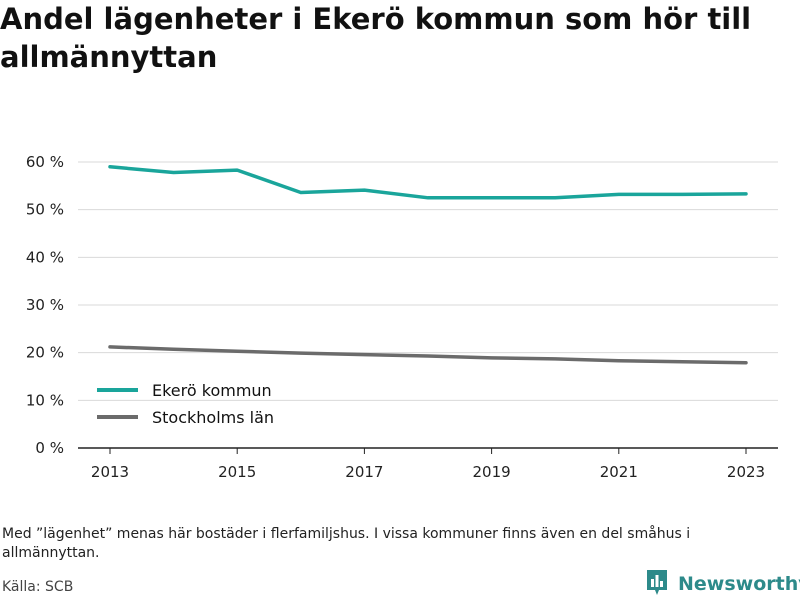 Image resolution: width=800 pixels, height=600 pixels. I want to click on y-tick-label: 20 %, so click(45, 353).